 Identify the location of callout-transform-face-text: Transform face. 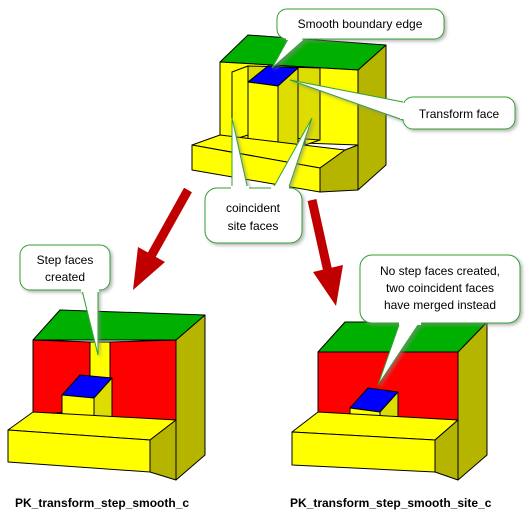
(459, 114).